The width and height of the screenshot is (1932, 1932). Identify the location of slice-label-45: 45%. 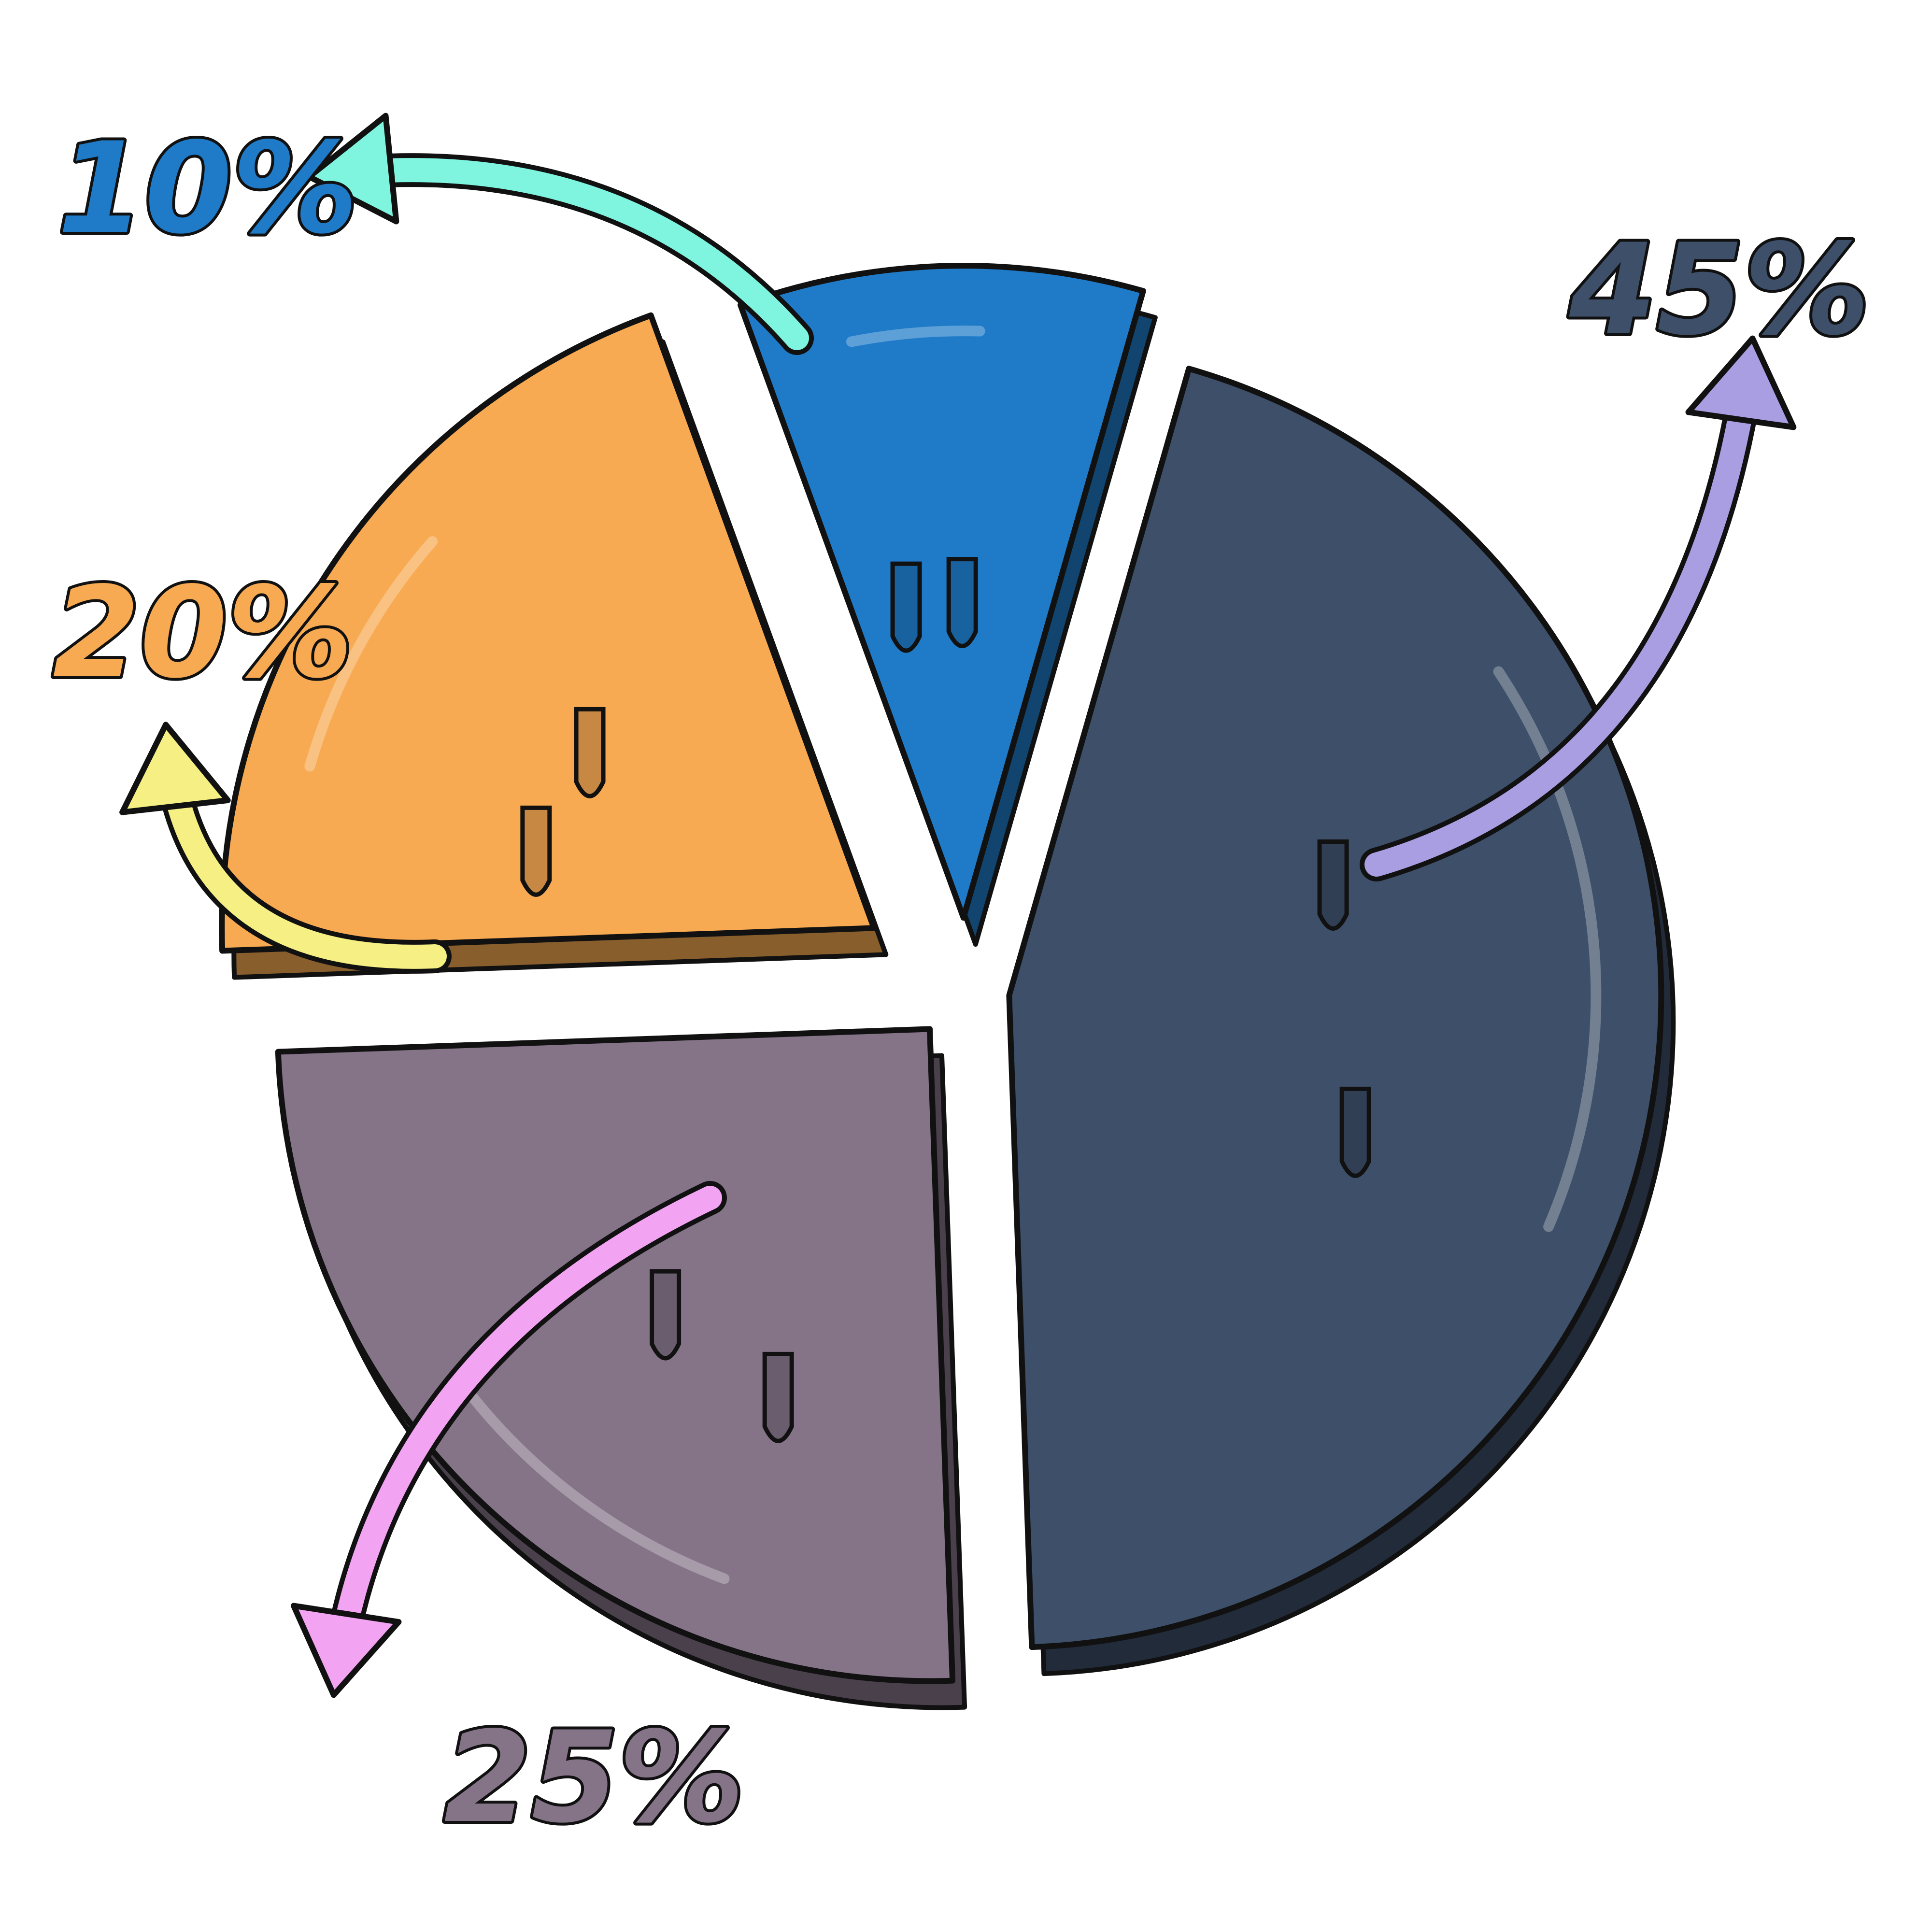
(1718, 290).